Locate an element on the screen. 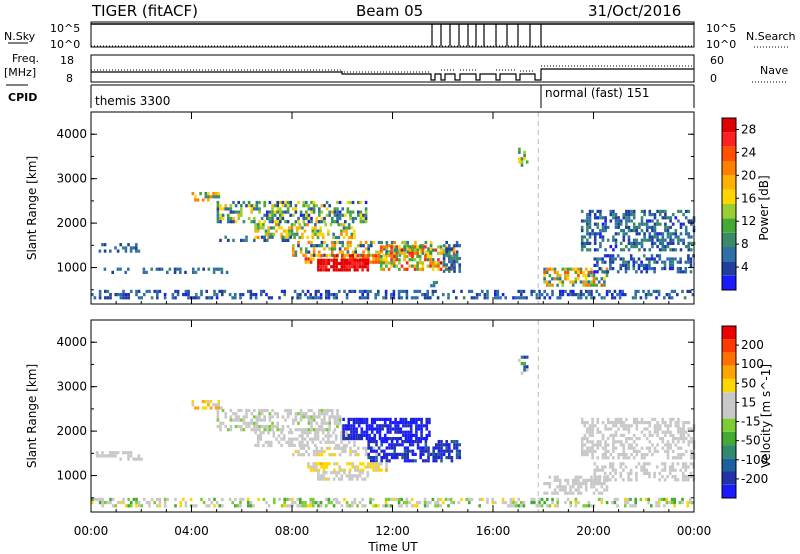 Image resolution: width=800 pixels, height=554 pixels. colorbar-tick-label: 16 is located at coordinates (748, 198).